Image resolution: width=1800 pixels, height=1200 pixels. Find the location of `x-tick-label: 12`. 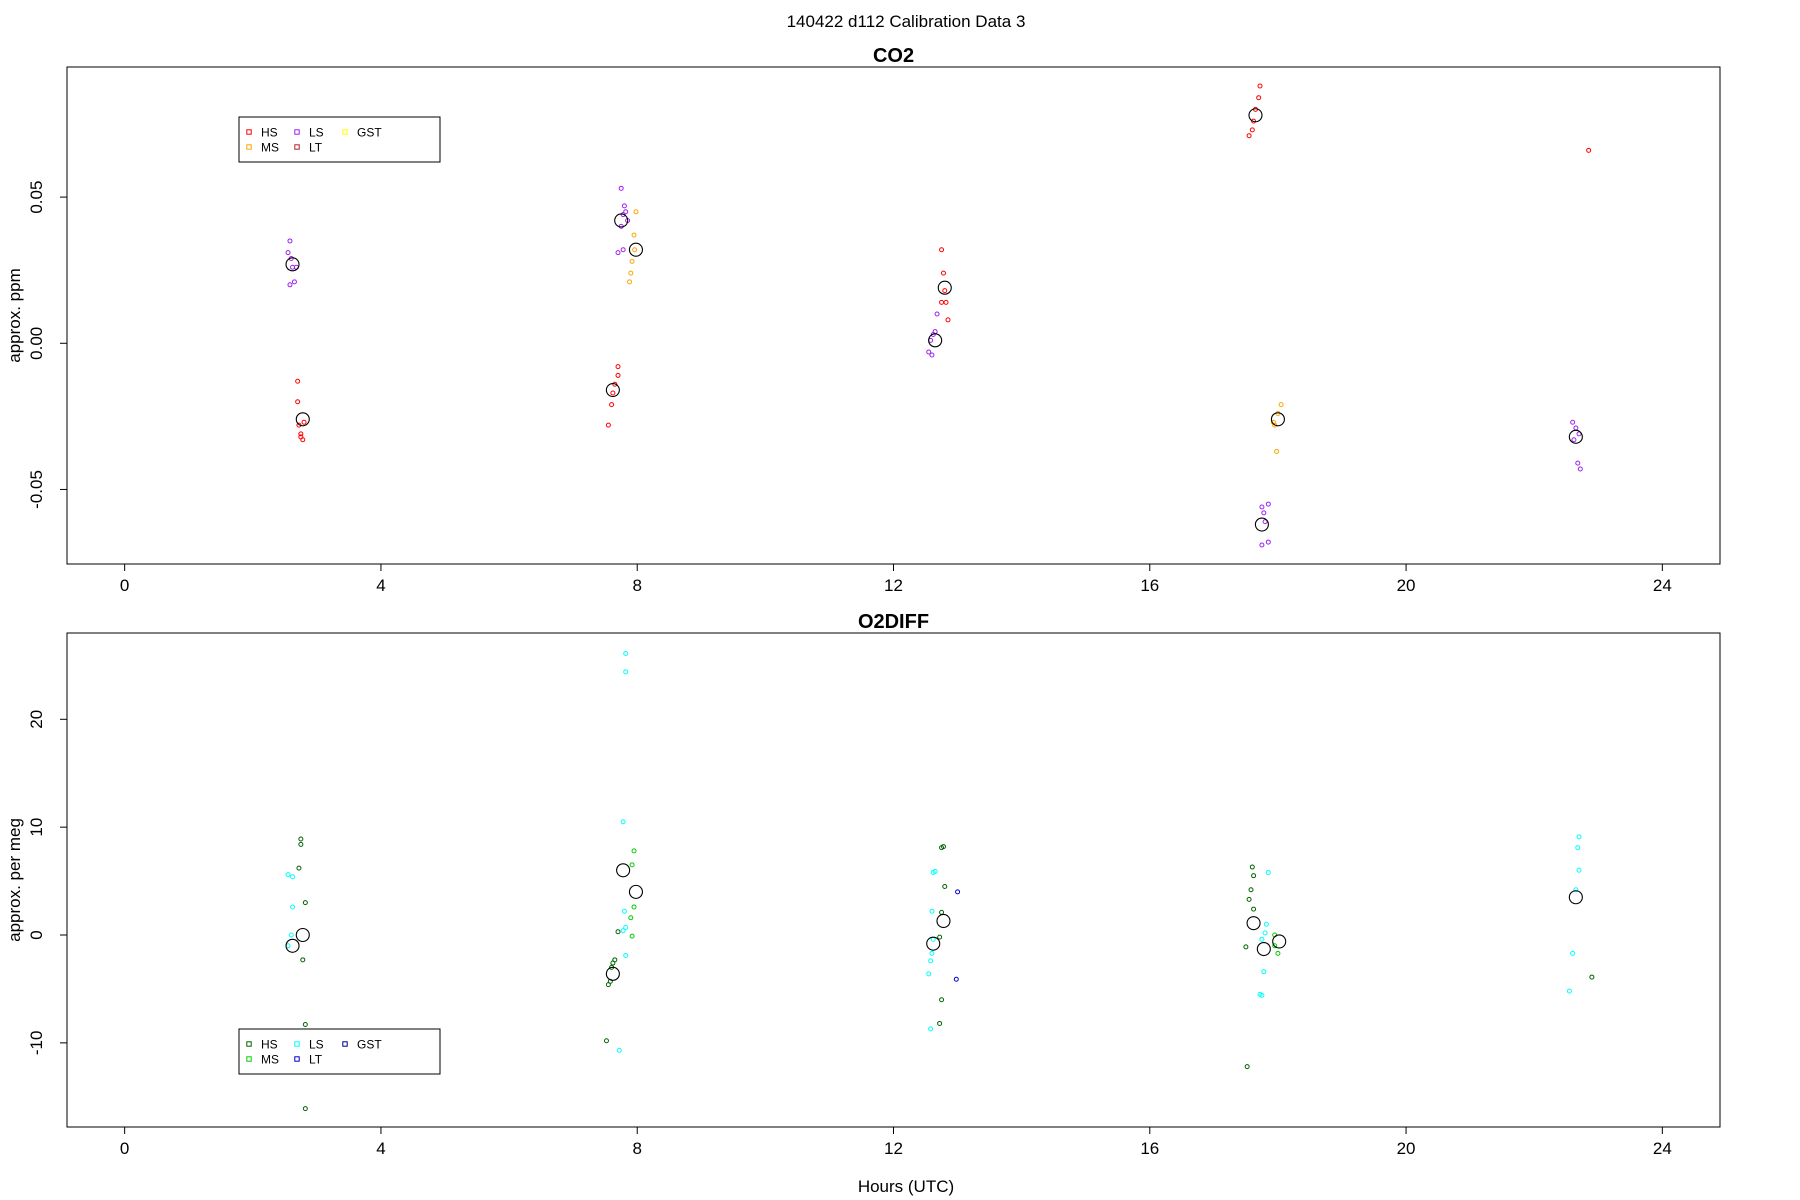

x-tick-label: 12 is located at coordinates (893, 585).